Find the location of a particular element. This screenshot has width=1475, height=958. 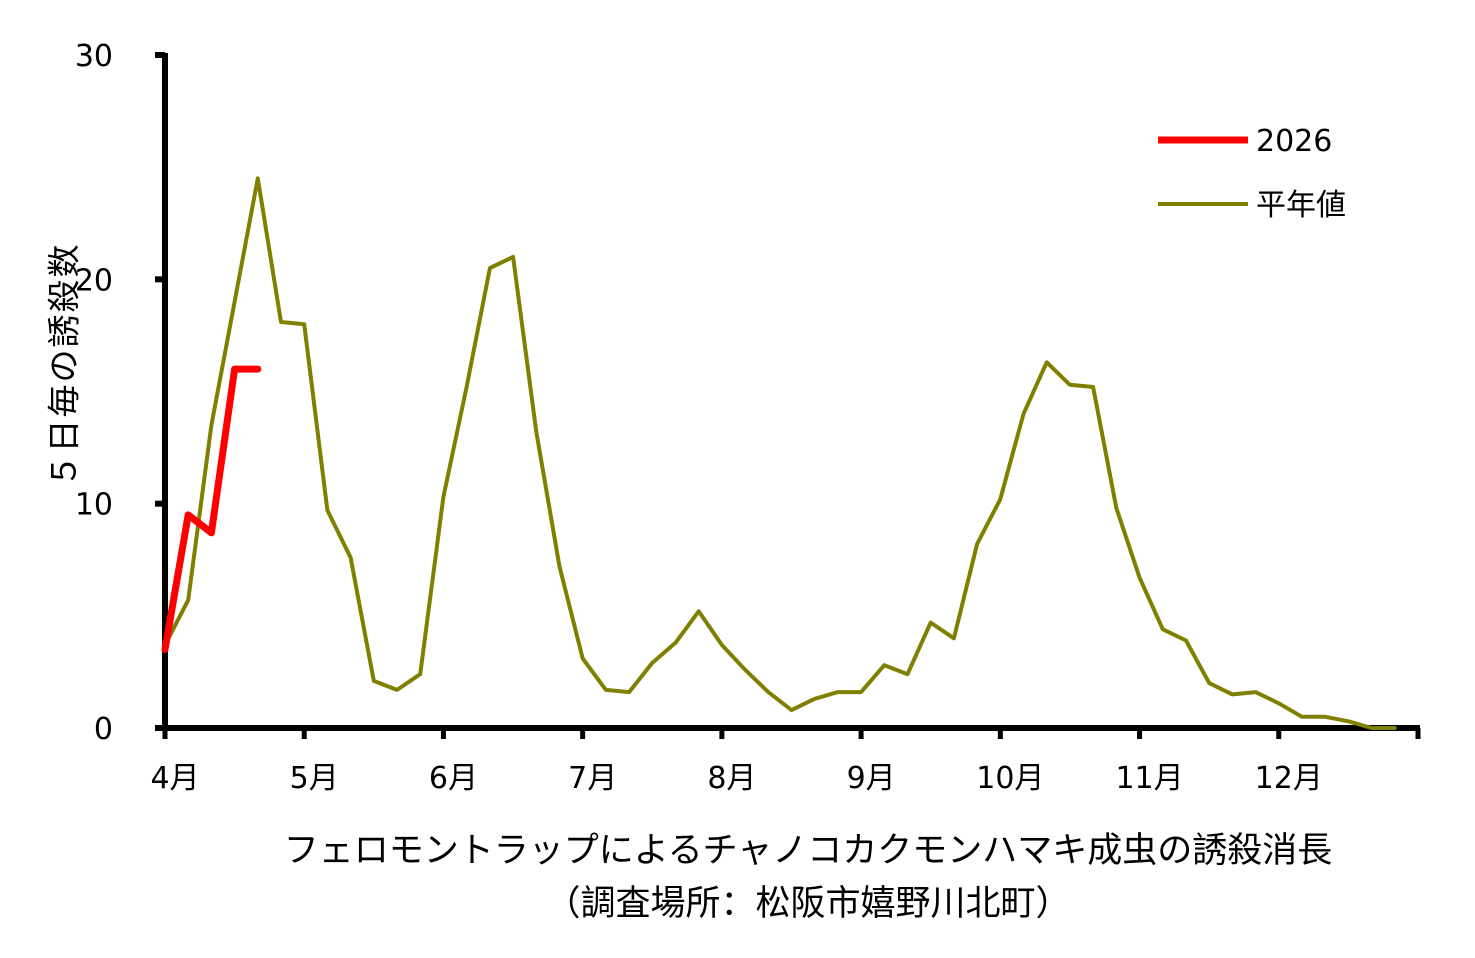

legend-label-2026: 2026 is located at coordinates (1294, 141).